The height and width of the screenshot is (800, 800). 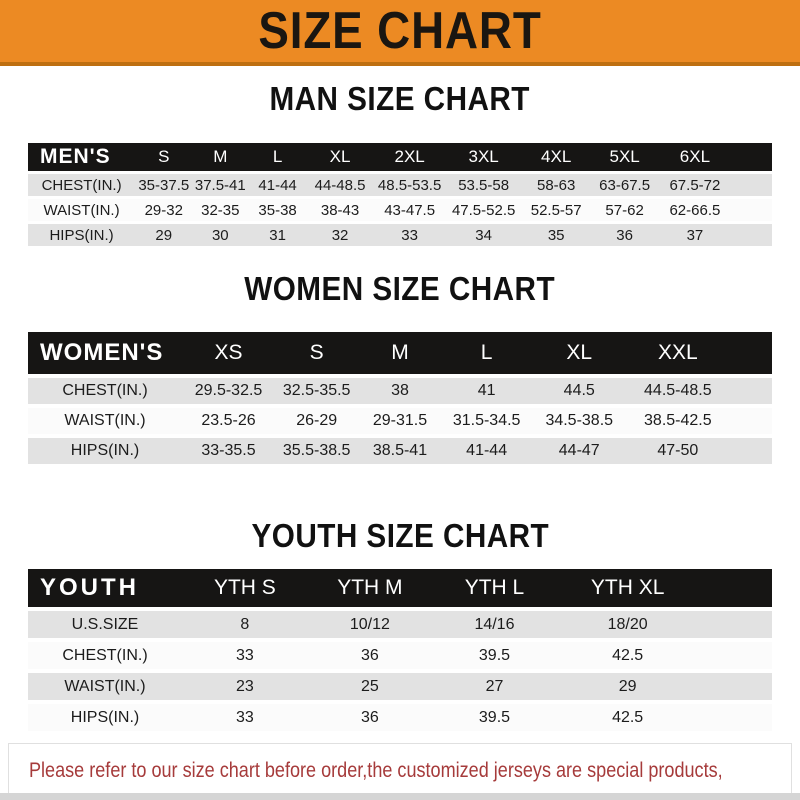 I want to click on mens-column-header: 2XL, so click(x=410, y=157).